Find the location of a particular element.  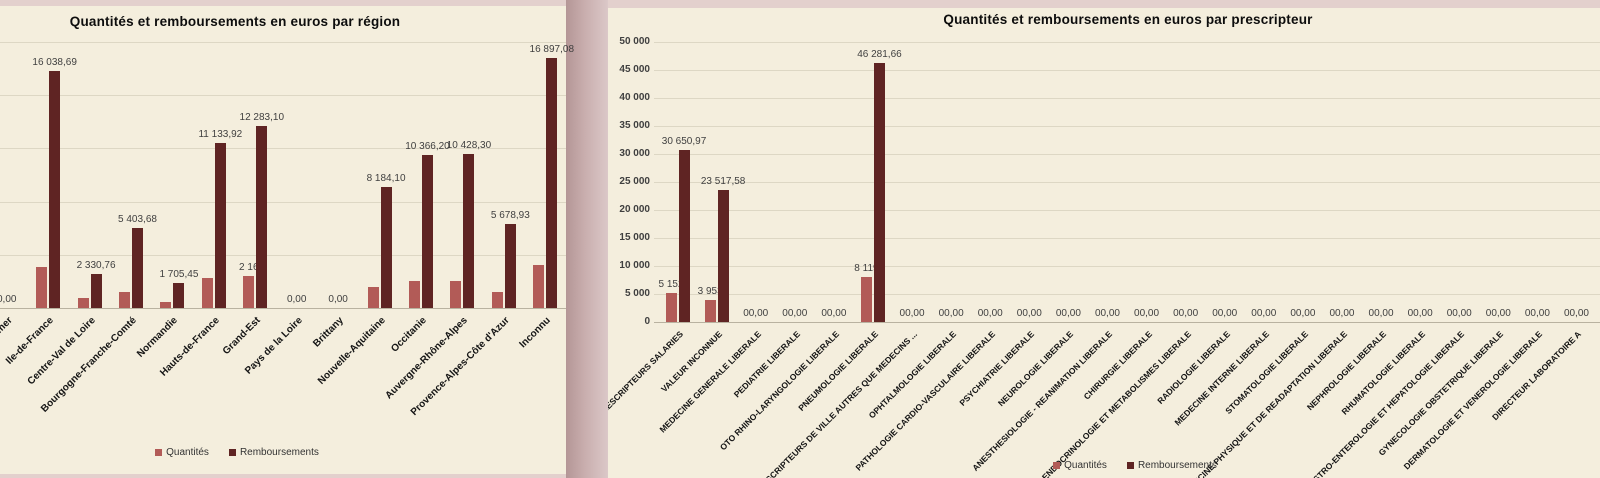

bar-value-label-remboursements: 11 133,92 is located at coordinates (220, 135).